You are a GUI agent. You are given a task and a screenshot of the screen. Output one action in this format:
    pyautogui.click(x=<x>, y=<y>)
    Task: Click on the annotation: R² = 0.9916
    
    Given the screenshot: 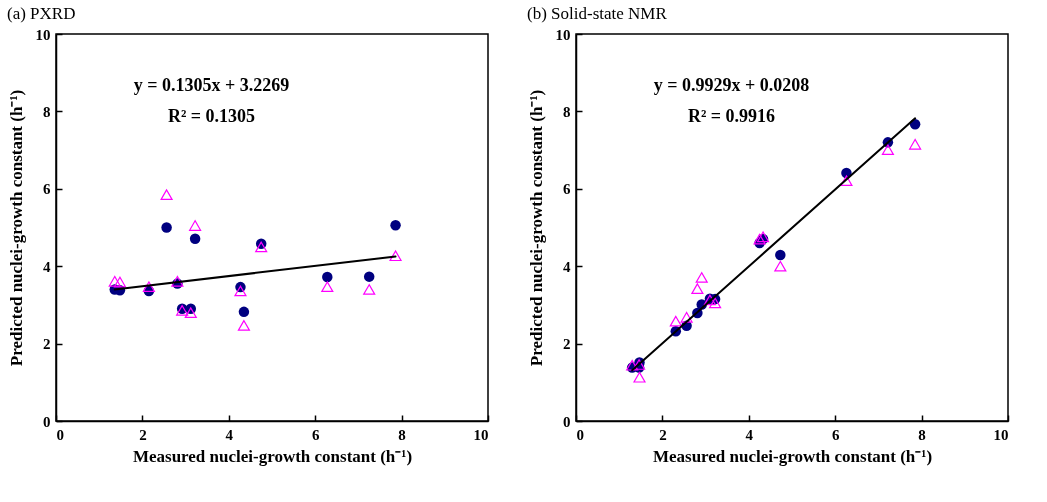 What is the action you would take?
    pyautogui.click(x=731, y=116)
    